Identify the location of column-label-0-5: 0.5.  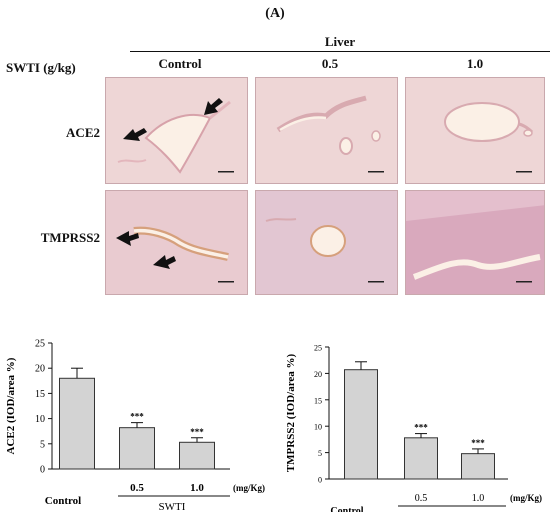
(330, 63).